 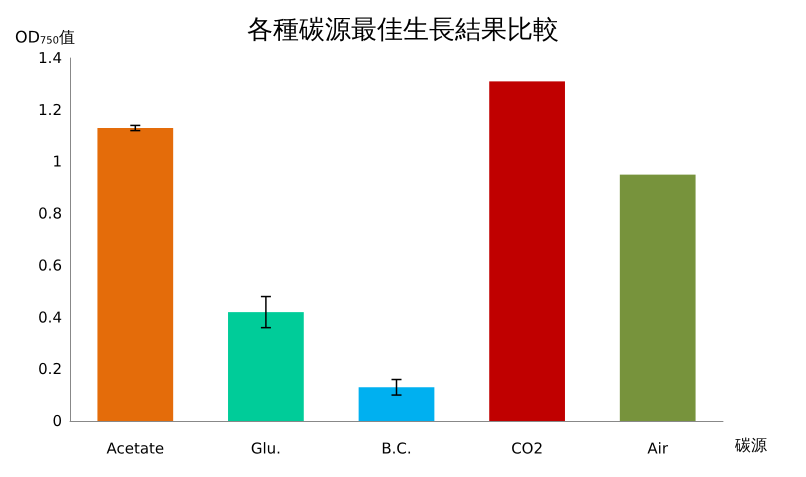 What do you see at coordinates (50, 369) in the screenshot?
I see `y-tick-label: 0.2` at bounding box center [50, 369].